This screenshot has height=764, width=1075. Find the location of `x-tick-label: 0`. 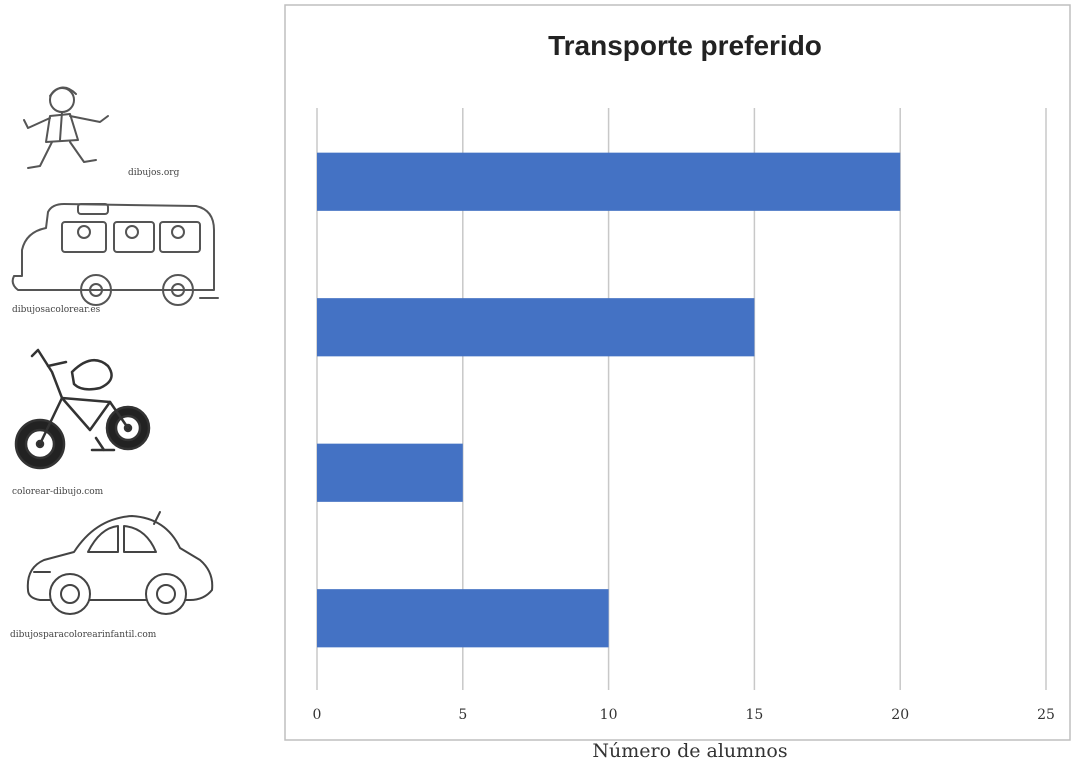

x-tick-label: 0 is located at coordinates (317, 715).